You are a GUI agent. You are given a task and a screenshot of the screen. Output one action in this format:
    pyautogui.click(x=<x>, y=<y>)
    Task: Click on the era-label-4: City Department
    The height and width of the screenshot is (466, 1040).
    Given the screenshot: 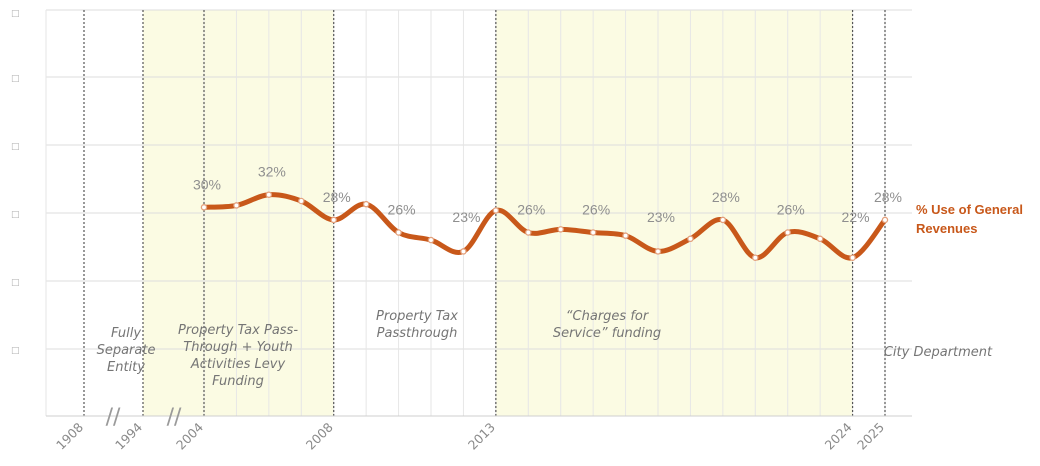 What is the action you would take?
    pyautogui.click(x=938, y=352)
    